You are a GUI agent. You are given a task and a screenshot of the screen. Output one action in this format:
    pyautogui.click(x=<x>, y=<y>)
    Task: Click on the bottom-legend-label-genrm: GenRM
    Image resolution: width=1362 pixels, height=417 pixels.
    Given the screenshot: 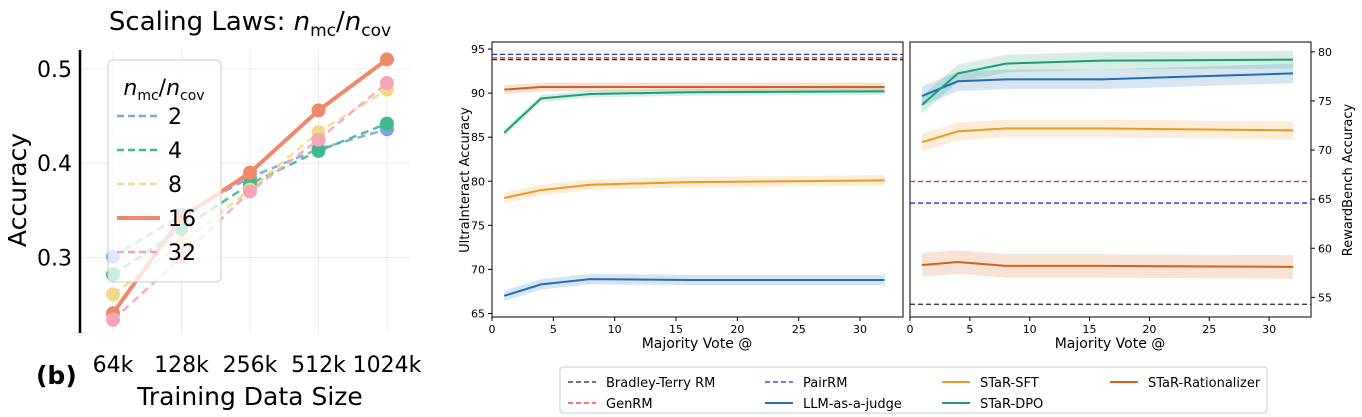 What is the action you would take?
    pyautogui.click(x=629, y=404)
    